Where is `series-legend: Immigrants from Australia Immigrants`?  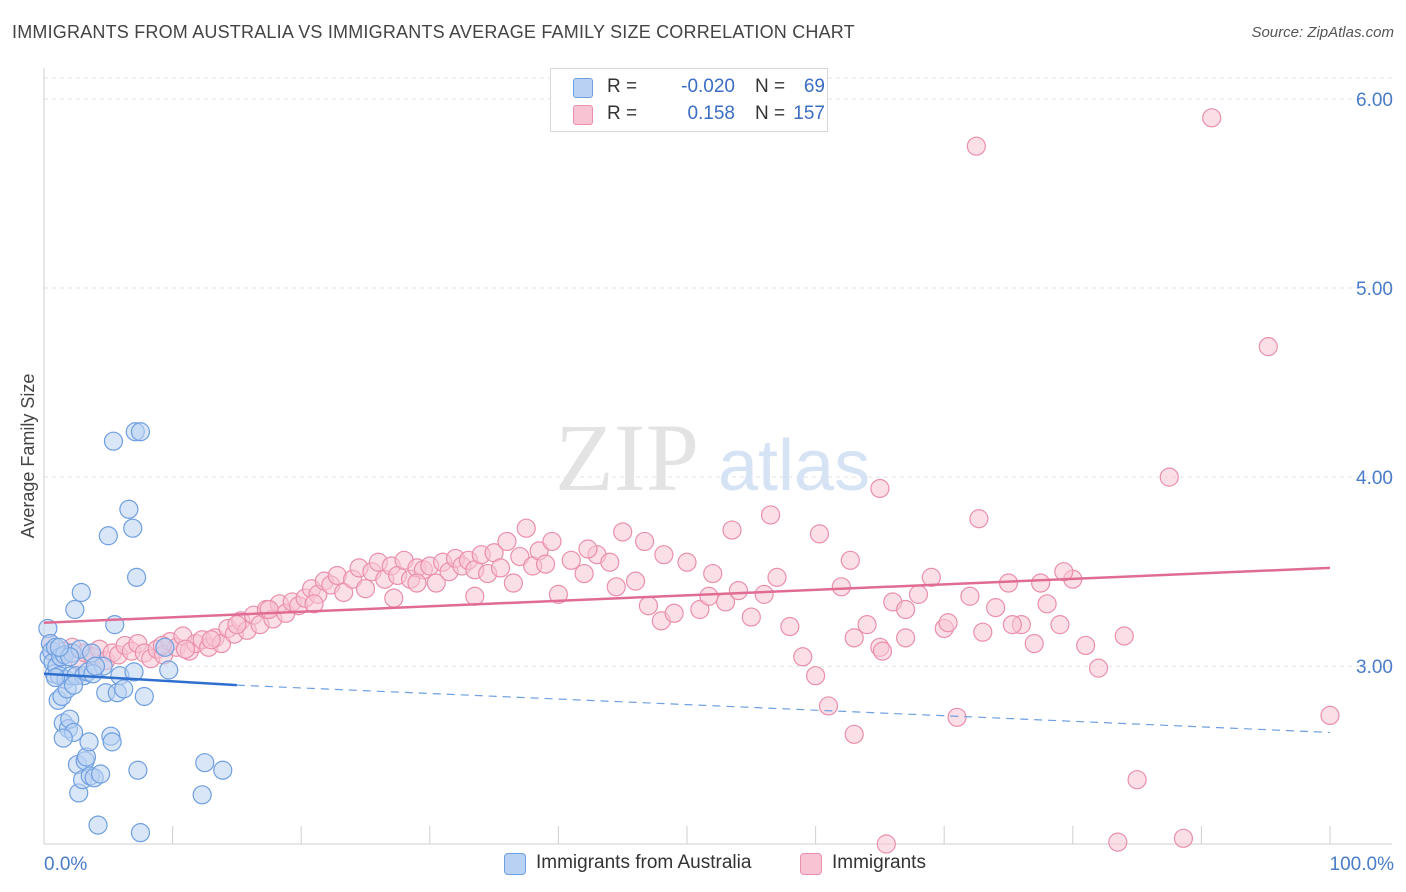 series-legend: Immigrants from Australia Immigrants is located at coordinates (703, 865).